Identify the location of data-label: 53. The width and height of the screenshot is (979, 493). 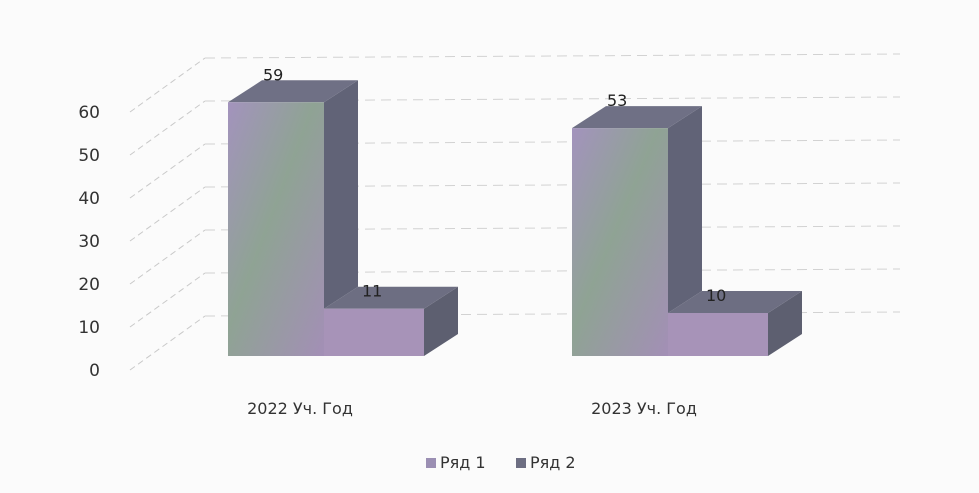
(617, 100).